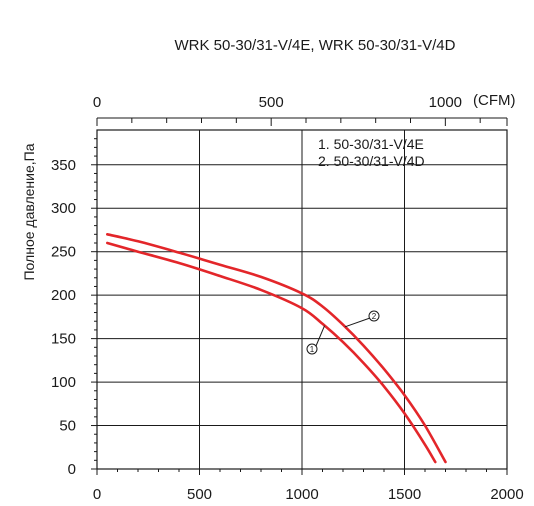  What do you see at coordinates (494, 100) in the screenshot?
I see `top-axis-unit: (CFM)` at bounding box center [494, 100].